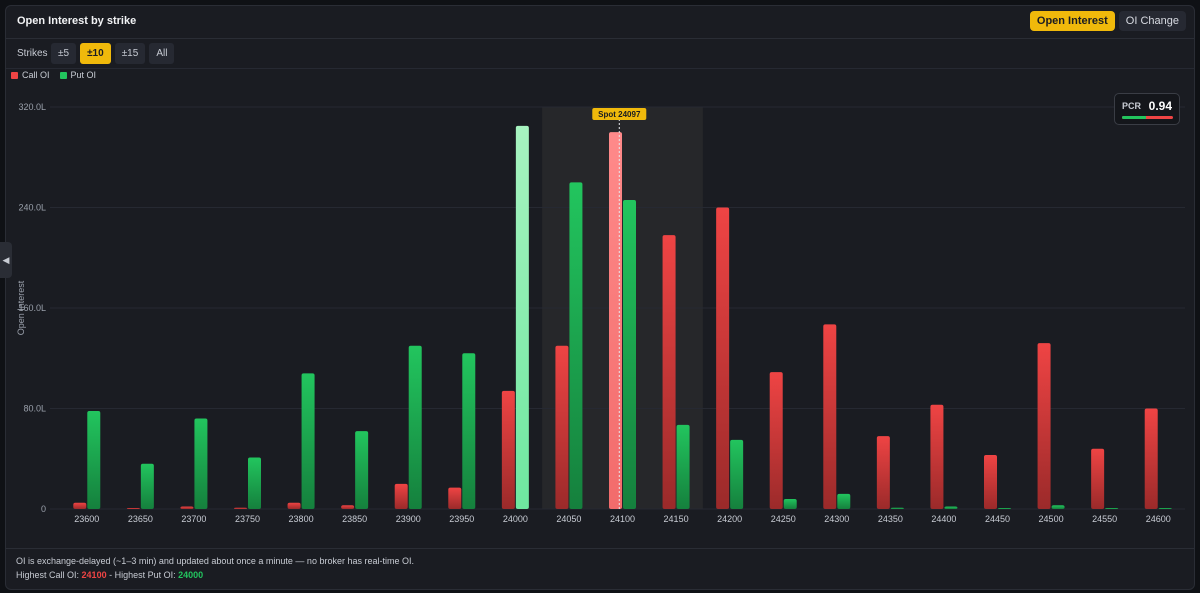  Describe the element at coordinates (162, 53) in the screenshot. I see `strike-range-all-button: All` at that location.